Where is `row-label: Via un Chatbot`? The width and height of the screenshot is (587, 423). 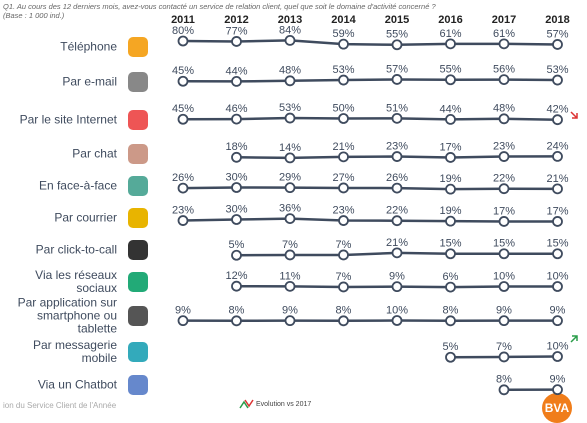 row-label: Via un Chatbot is located at coordinates (77, 384).